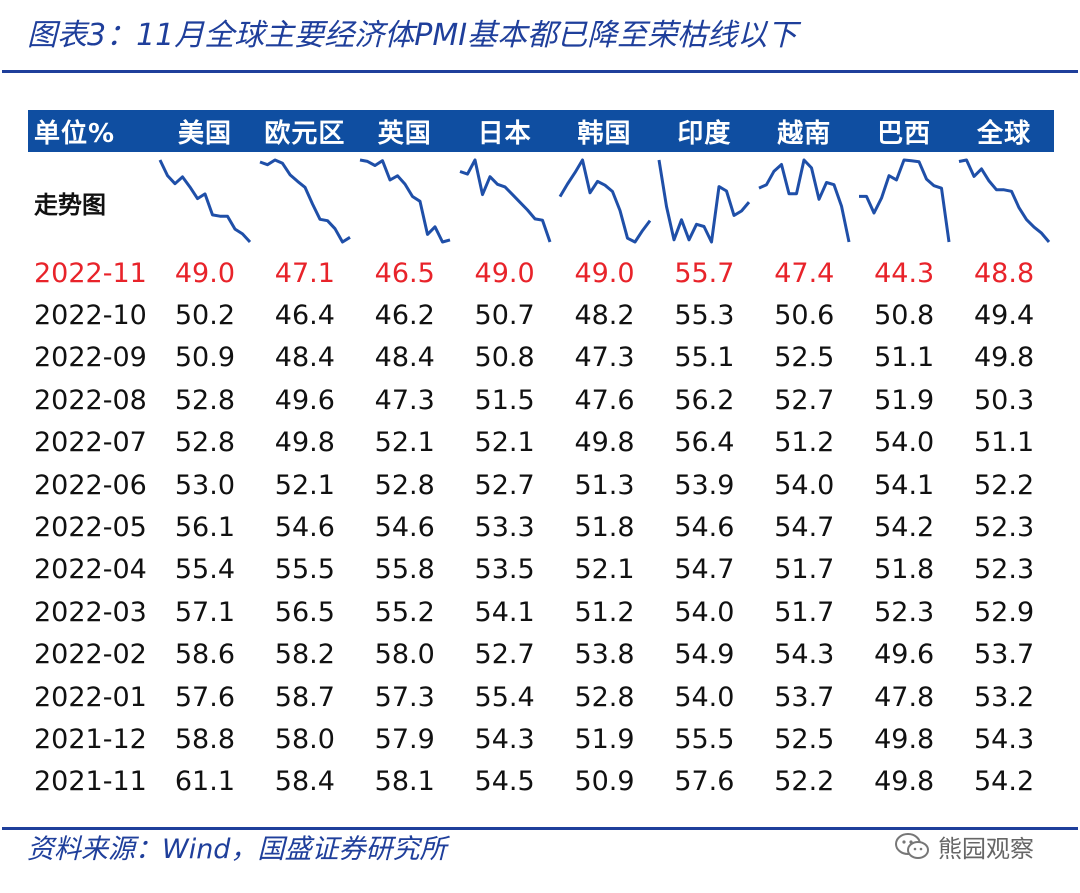  Describe the element at coordinates (204, 739) in the screenshot. I see `pmi-value: 58.8` at that location.